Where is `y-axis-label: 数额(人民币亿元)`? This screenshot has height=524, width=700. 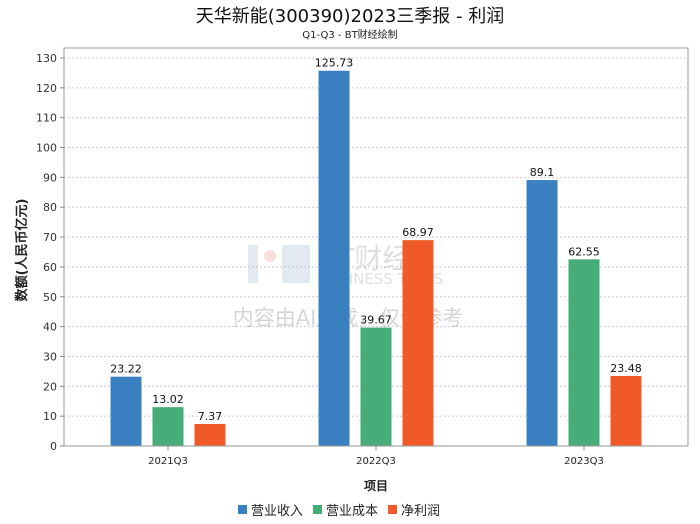
y-axis-label: 数额(人民币亿元) is located at coordinates (22, 250).